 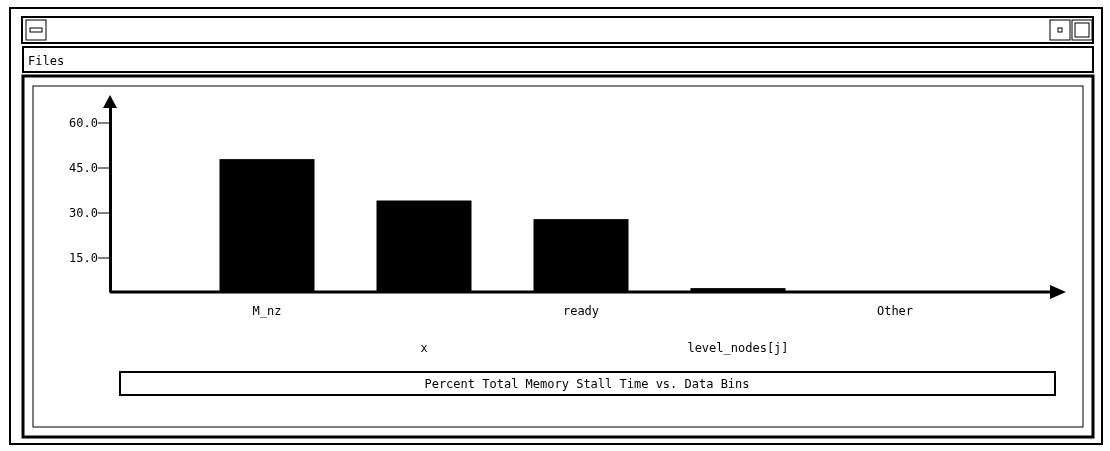 What do you see at coordinates (738, 348) in the screenshot?
I see `x-tick-label: level_nodes[j]` at bounding box center [738, 348].